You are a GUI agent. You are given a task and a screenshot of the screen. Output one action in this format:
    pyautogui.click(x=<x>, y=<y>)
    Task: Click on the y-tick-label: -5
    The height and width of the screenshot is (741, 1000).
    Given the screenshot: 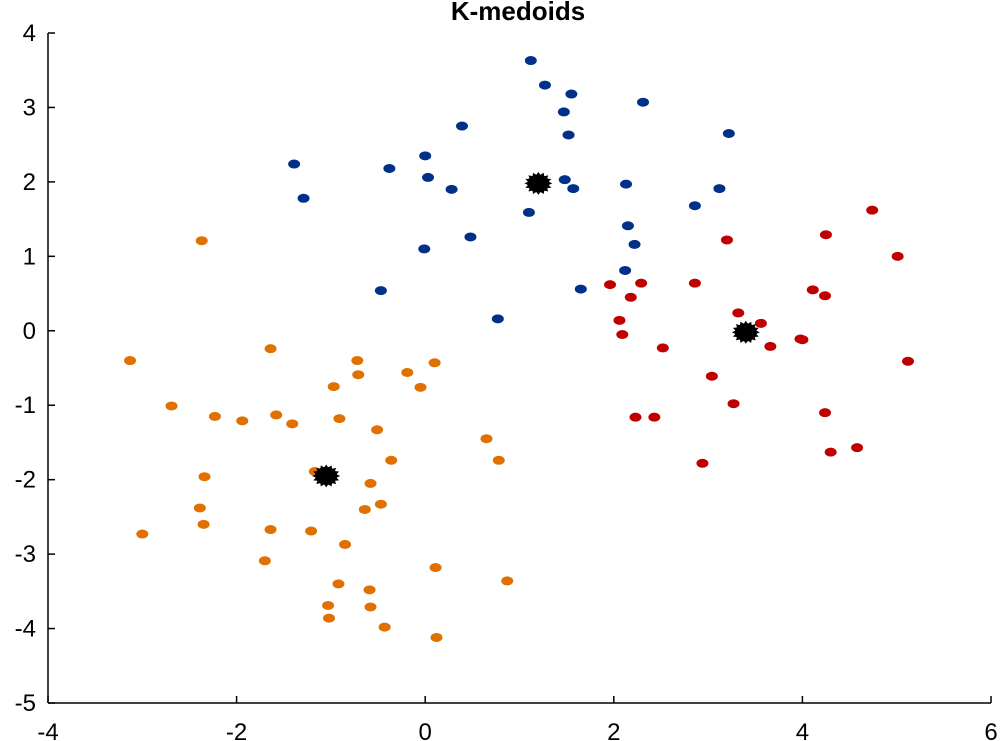 What is the action you would take?
    pyautogui.click(x=25, y=703)
    